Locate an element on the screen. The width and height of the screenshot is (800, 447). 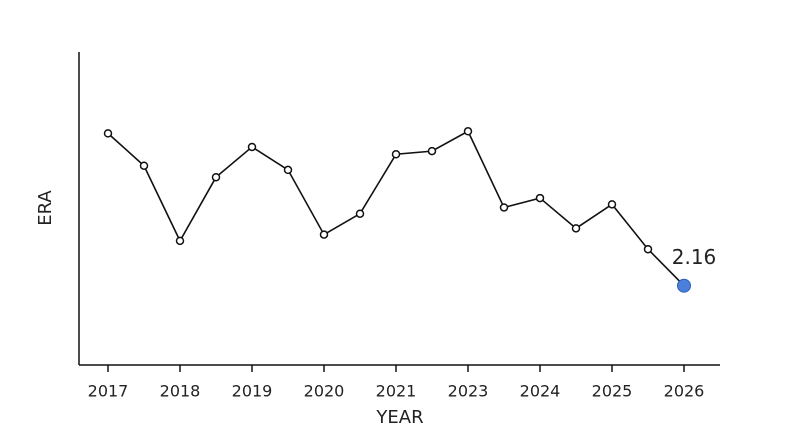
x-tick-label: 2018 is located at coordinates (180, 391).